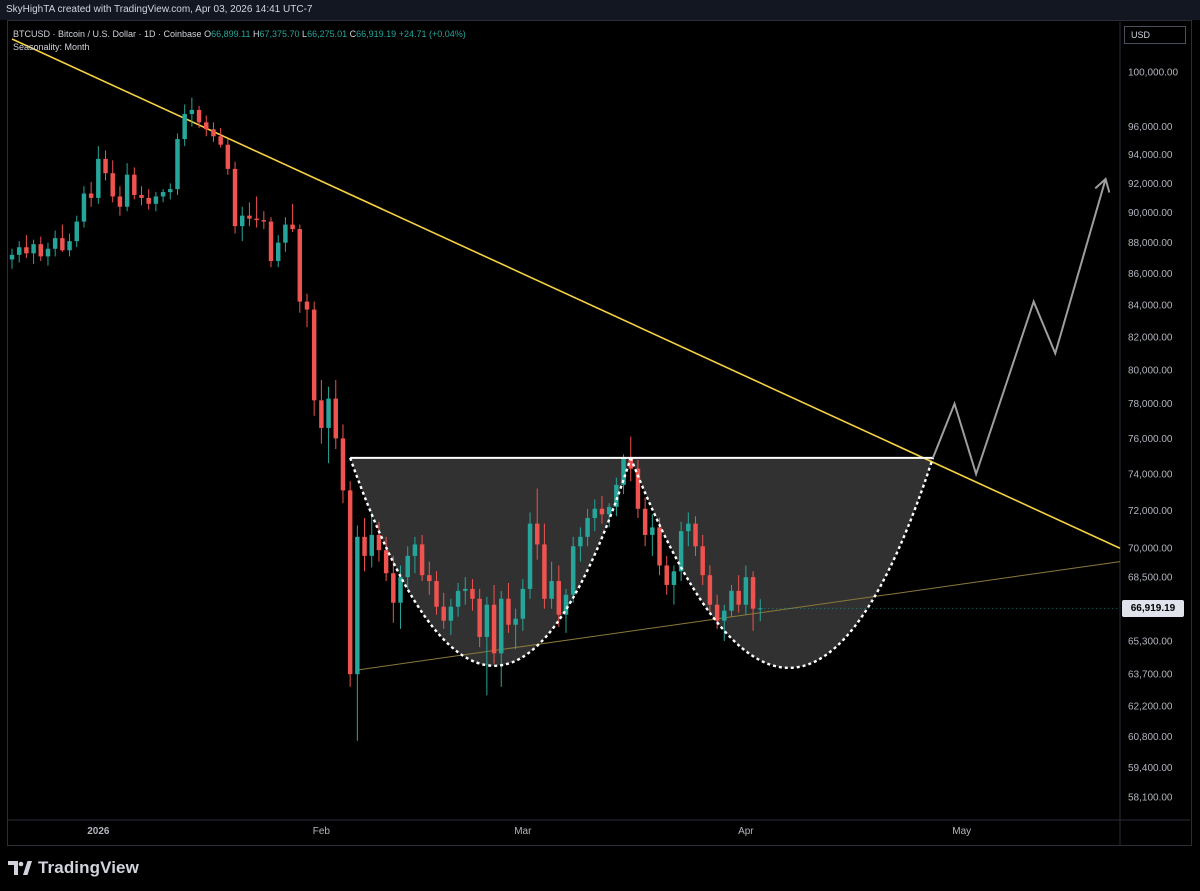 This screenshot has height=891, width=1200. Describe the element at coordinates (73, 868) in the screenshot. I see `tradingview-logo: TradingView` at that location.